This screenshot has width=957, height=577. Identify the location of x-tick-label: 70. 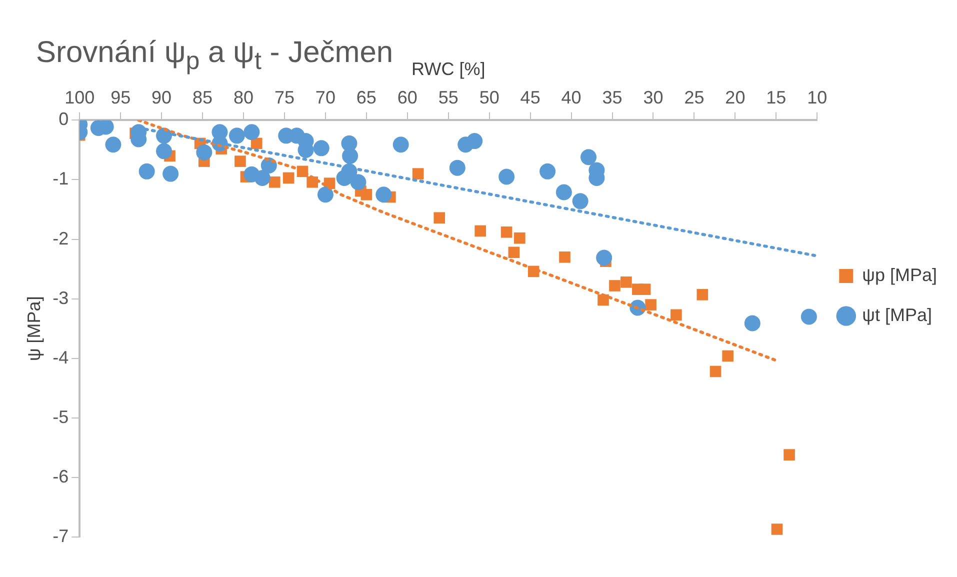
(325, 97).